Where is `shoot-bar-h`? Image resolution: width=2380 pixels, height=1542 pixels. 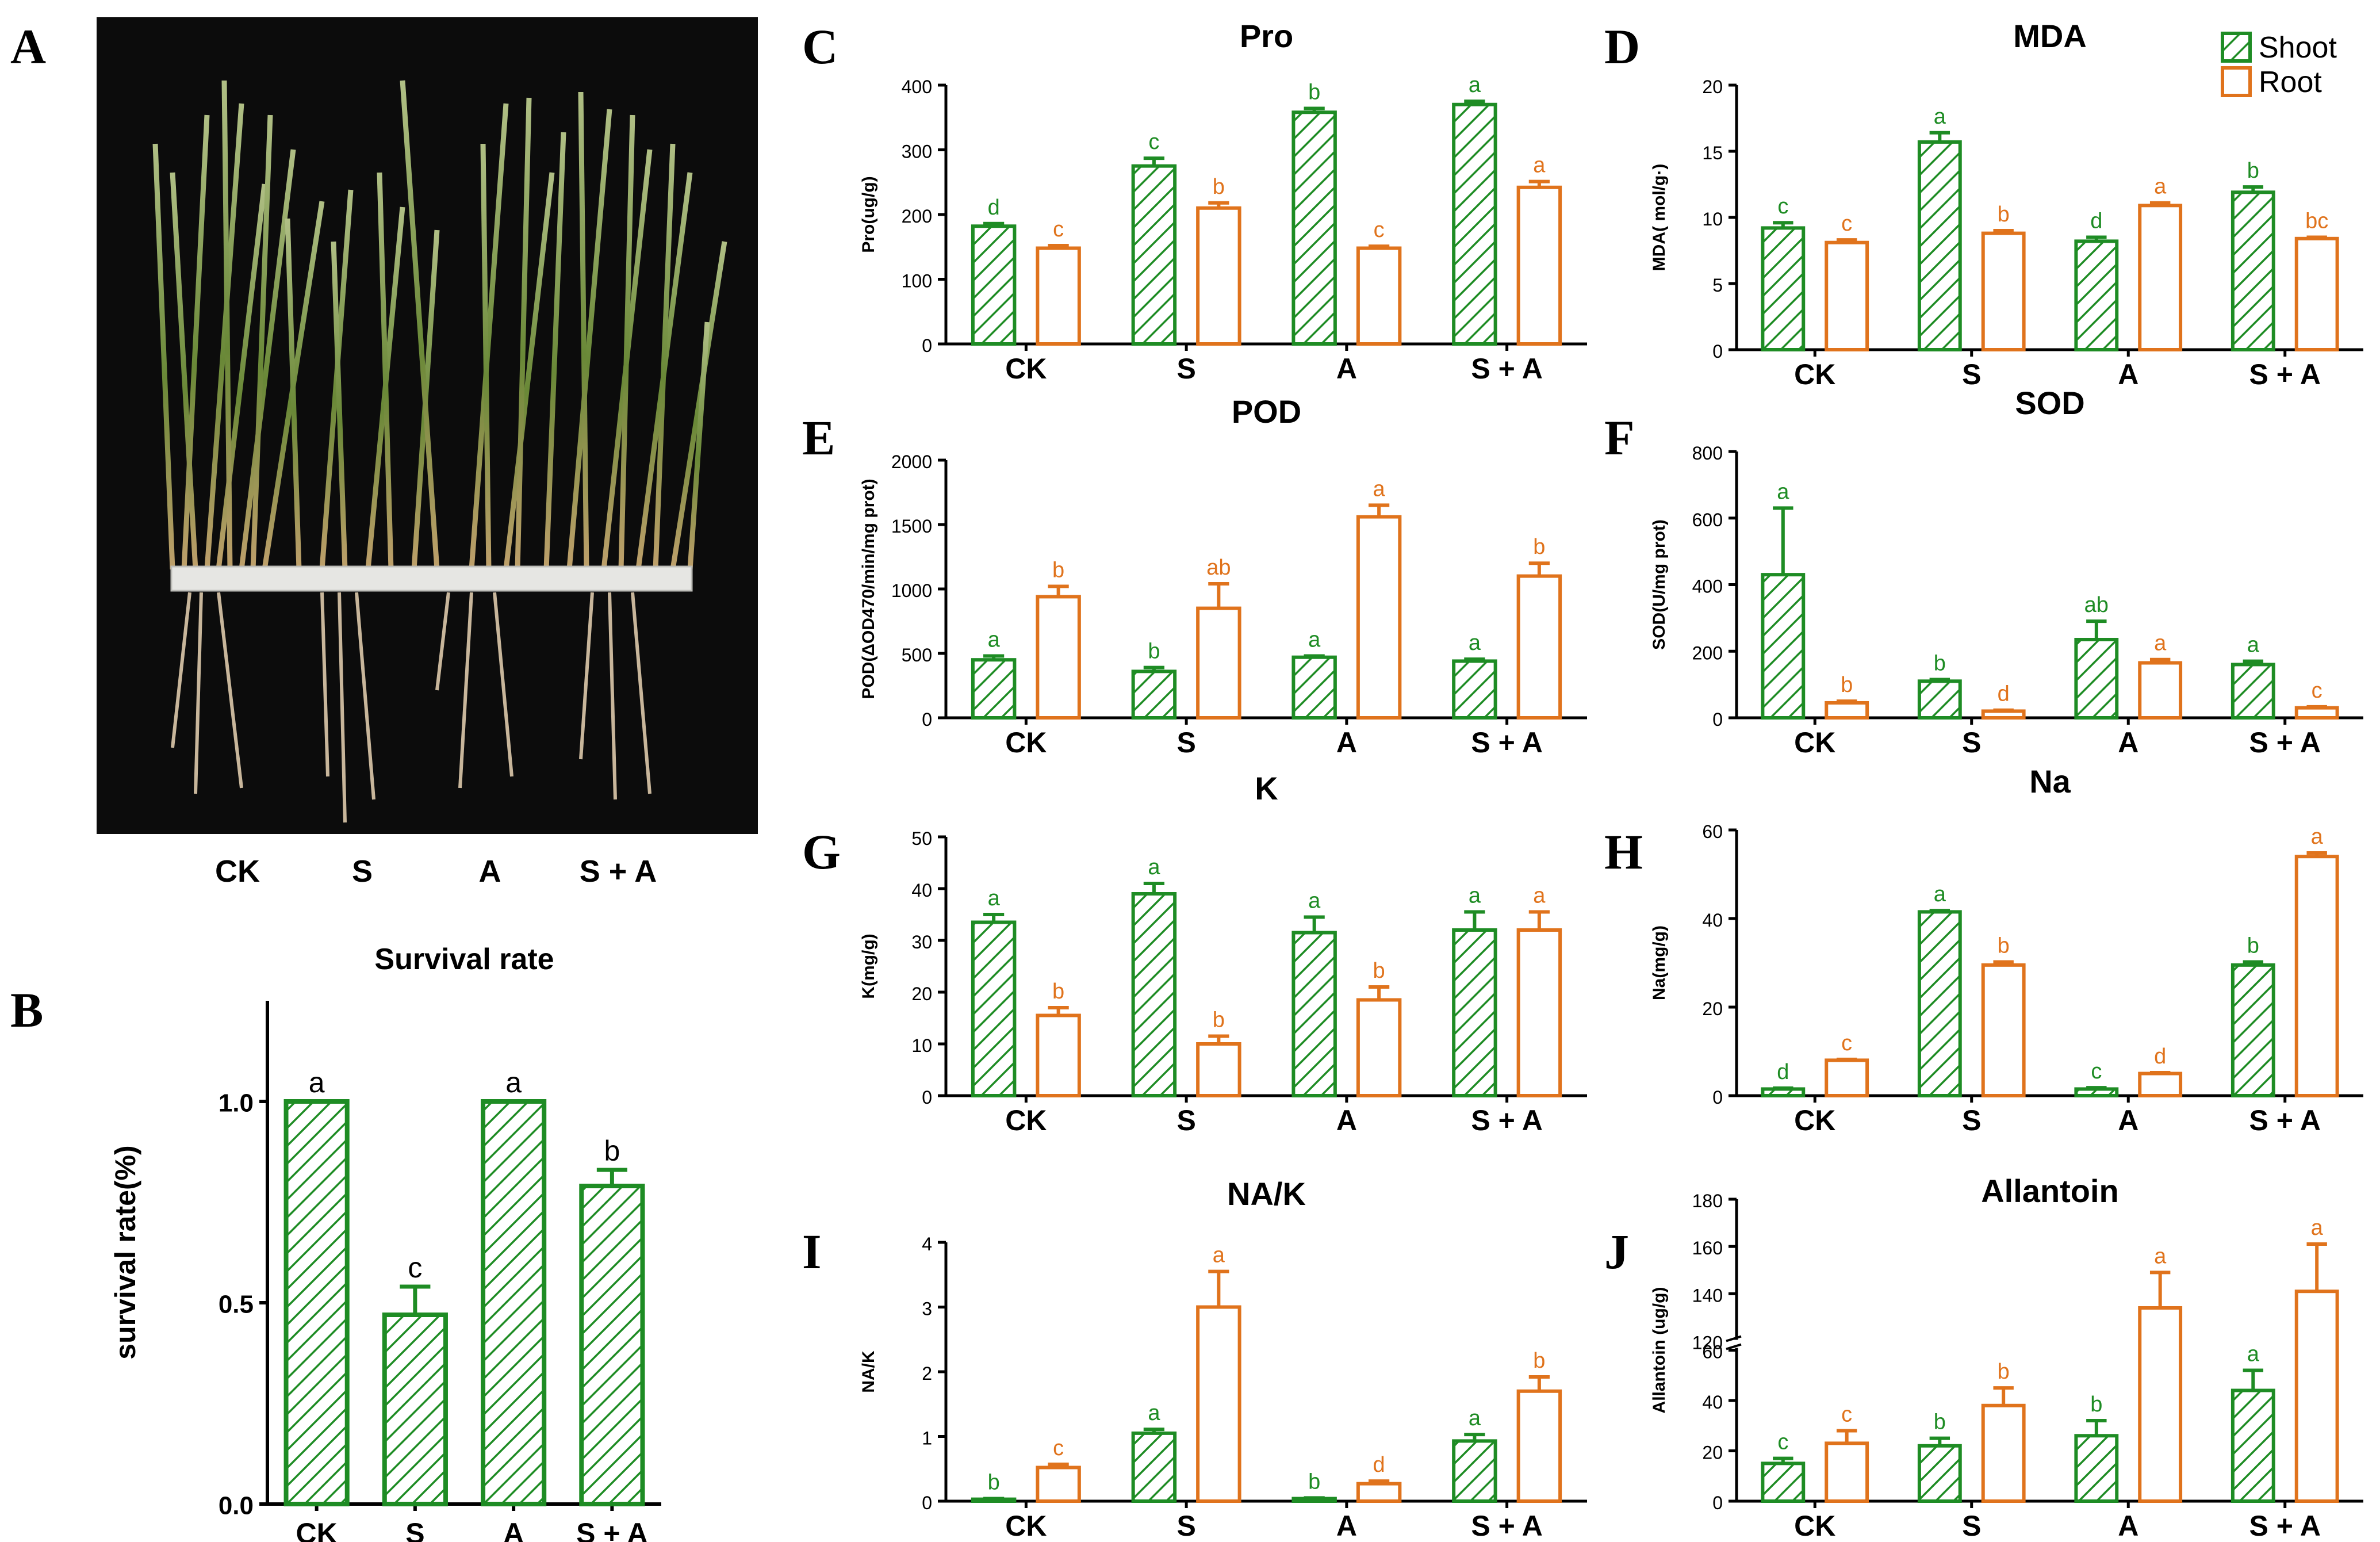
shoot-bar-h is located at coordinates (1784, 1092).